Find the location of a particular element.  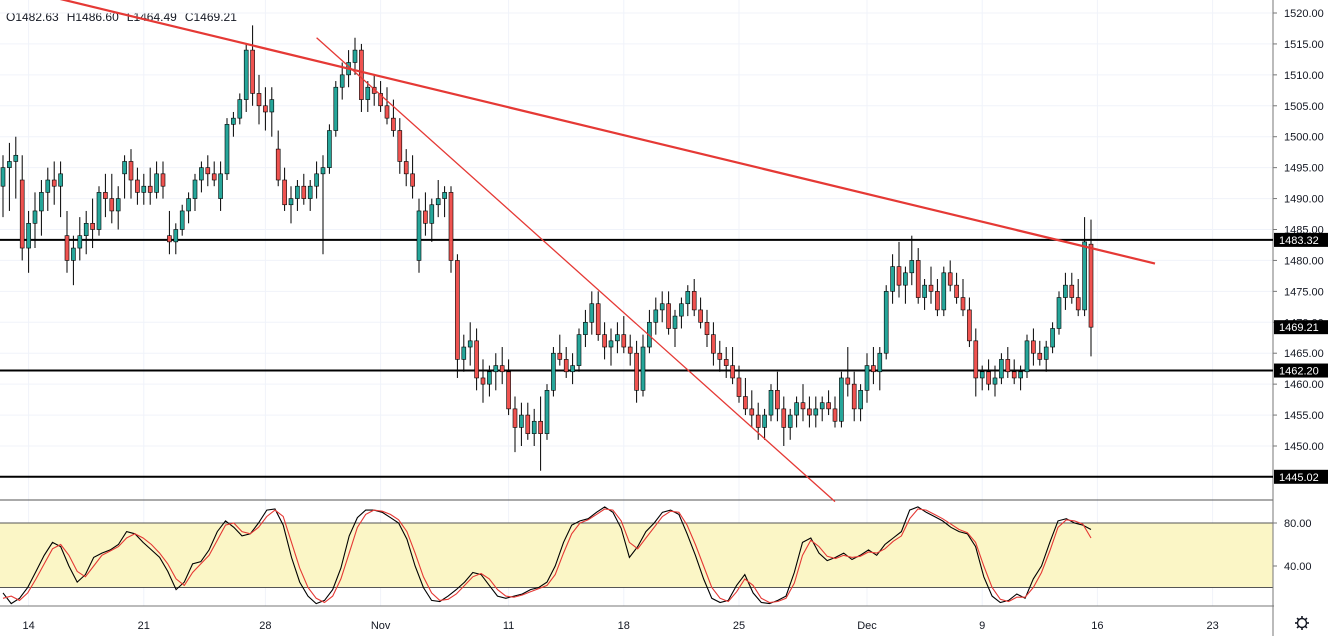

price-axis-label: 1515.00 is located at coordinates (1304, 45).